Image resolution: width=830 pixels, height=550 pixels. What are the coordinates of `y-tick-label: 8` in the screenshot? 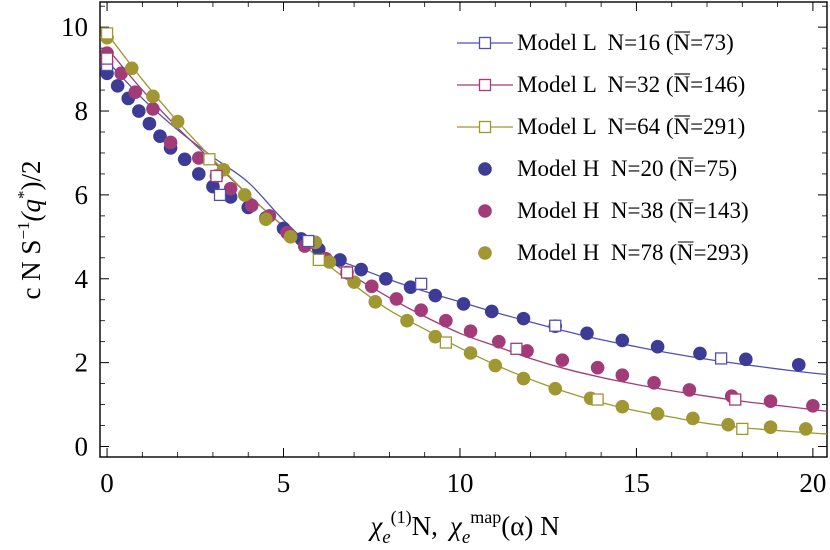 It's located at (82, 111).